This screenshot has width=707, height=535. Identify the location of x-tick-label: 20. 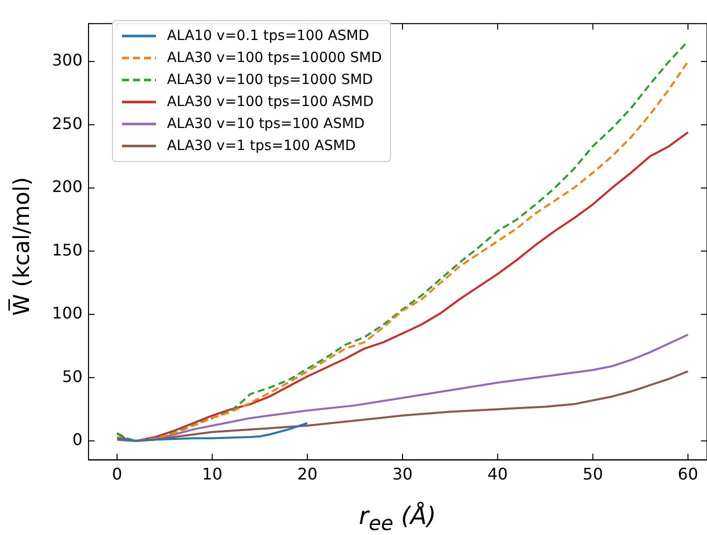
(307, 474).